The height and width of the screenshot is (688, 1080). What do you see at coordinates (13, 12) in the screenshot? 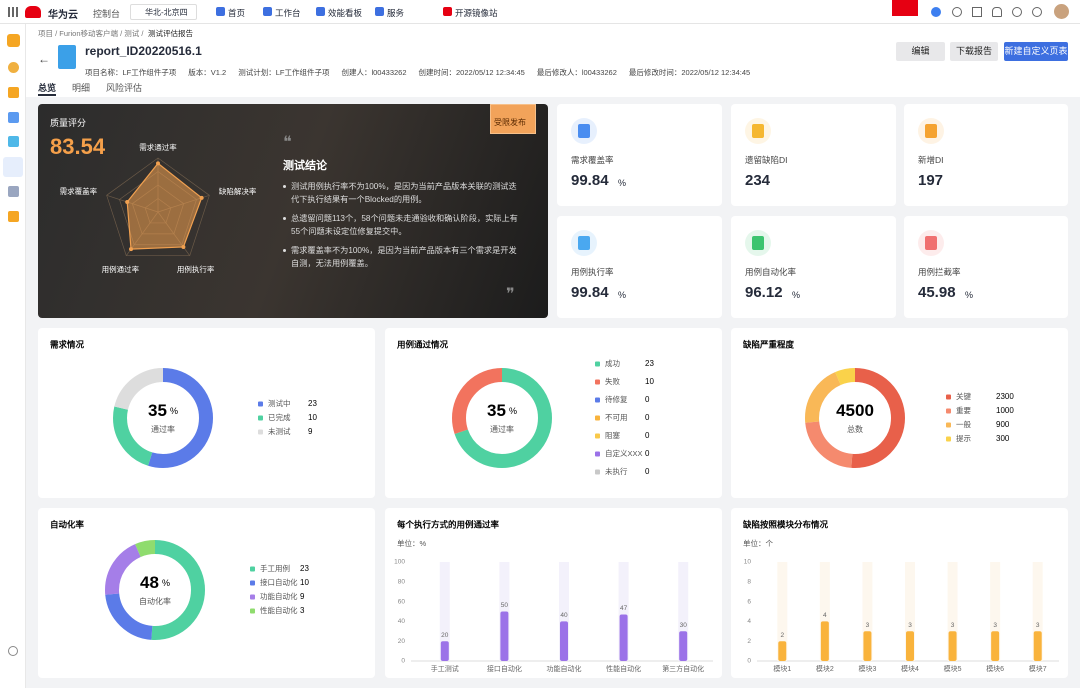
I see `apps-icon` at bounding box center [13, 12].